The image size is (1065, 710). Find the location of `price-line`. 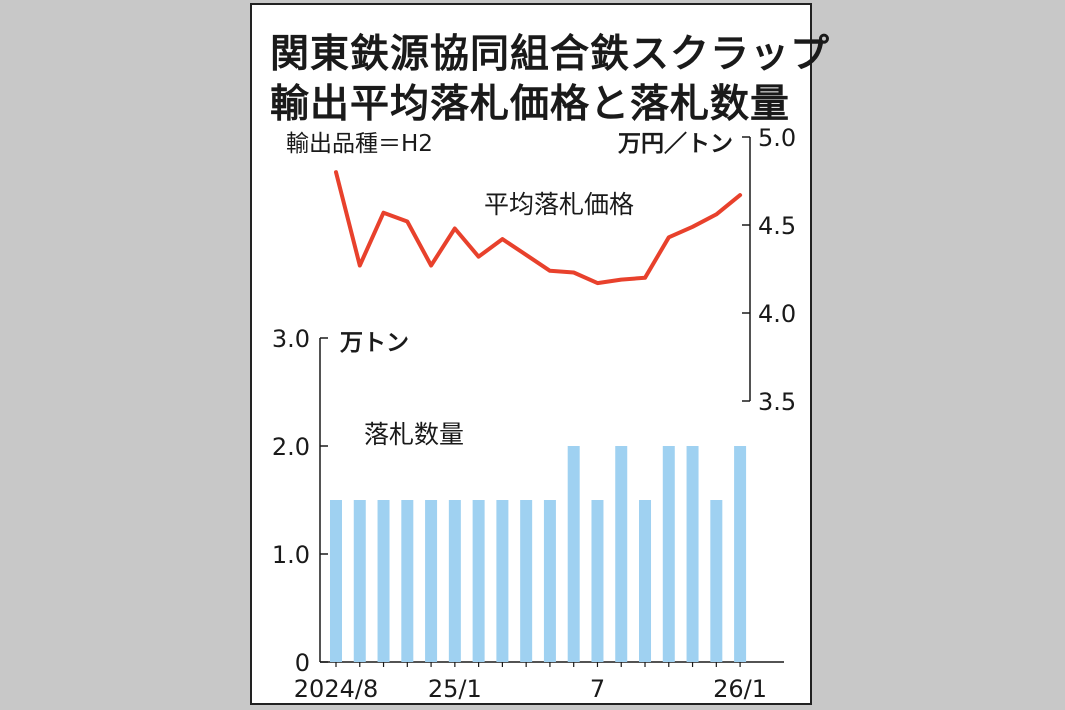

price-line is located at coordinates (538, 228).